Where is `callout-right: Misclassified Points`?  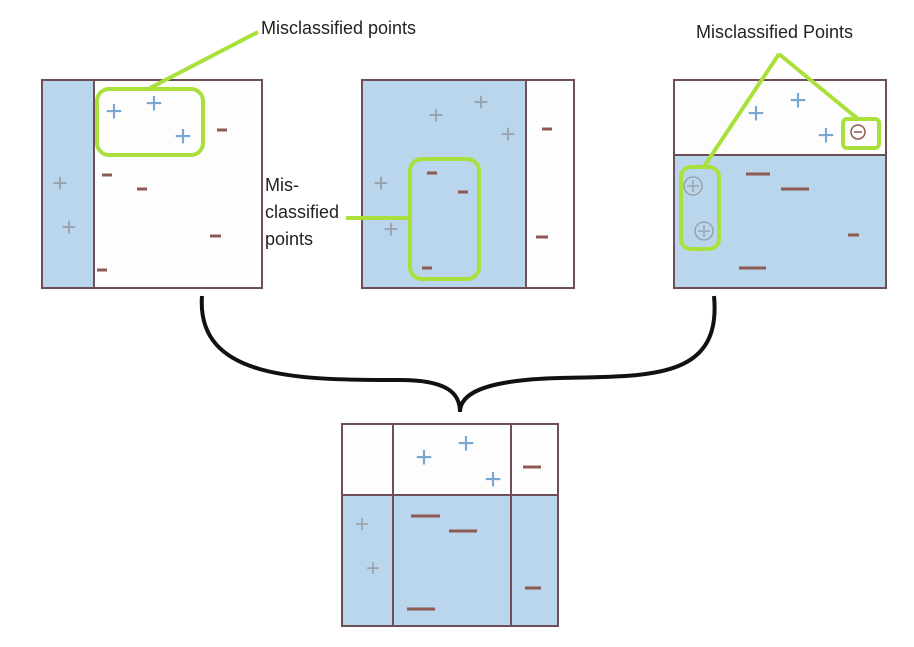
callout-right: Misclassified Points is located at coordinates (778, 96).